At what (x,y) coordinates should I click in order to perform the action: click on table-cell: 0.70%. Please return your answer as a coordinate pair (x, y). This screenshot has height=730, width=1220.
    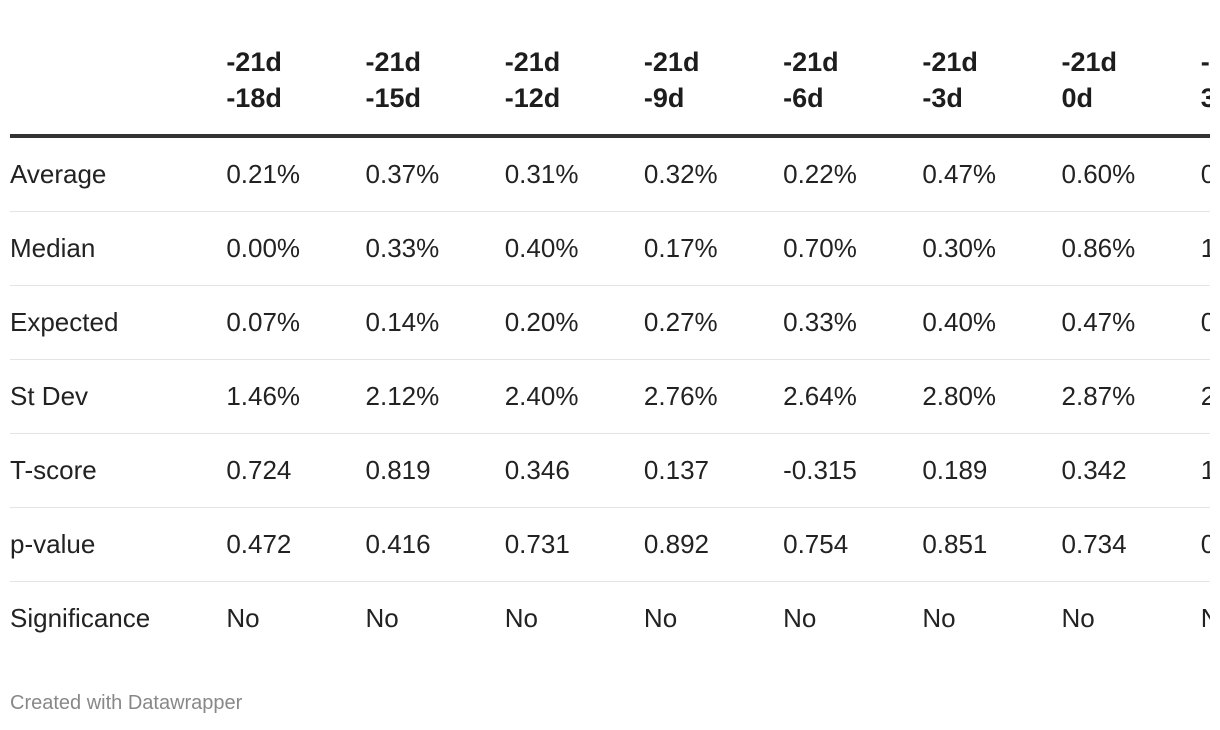
    Looking at the image, I should click on (853, 248).